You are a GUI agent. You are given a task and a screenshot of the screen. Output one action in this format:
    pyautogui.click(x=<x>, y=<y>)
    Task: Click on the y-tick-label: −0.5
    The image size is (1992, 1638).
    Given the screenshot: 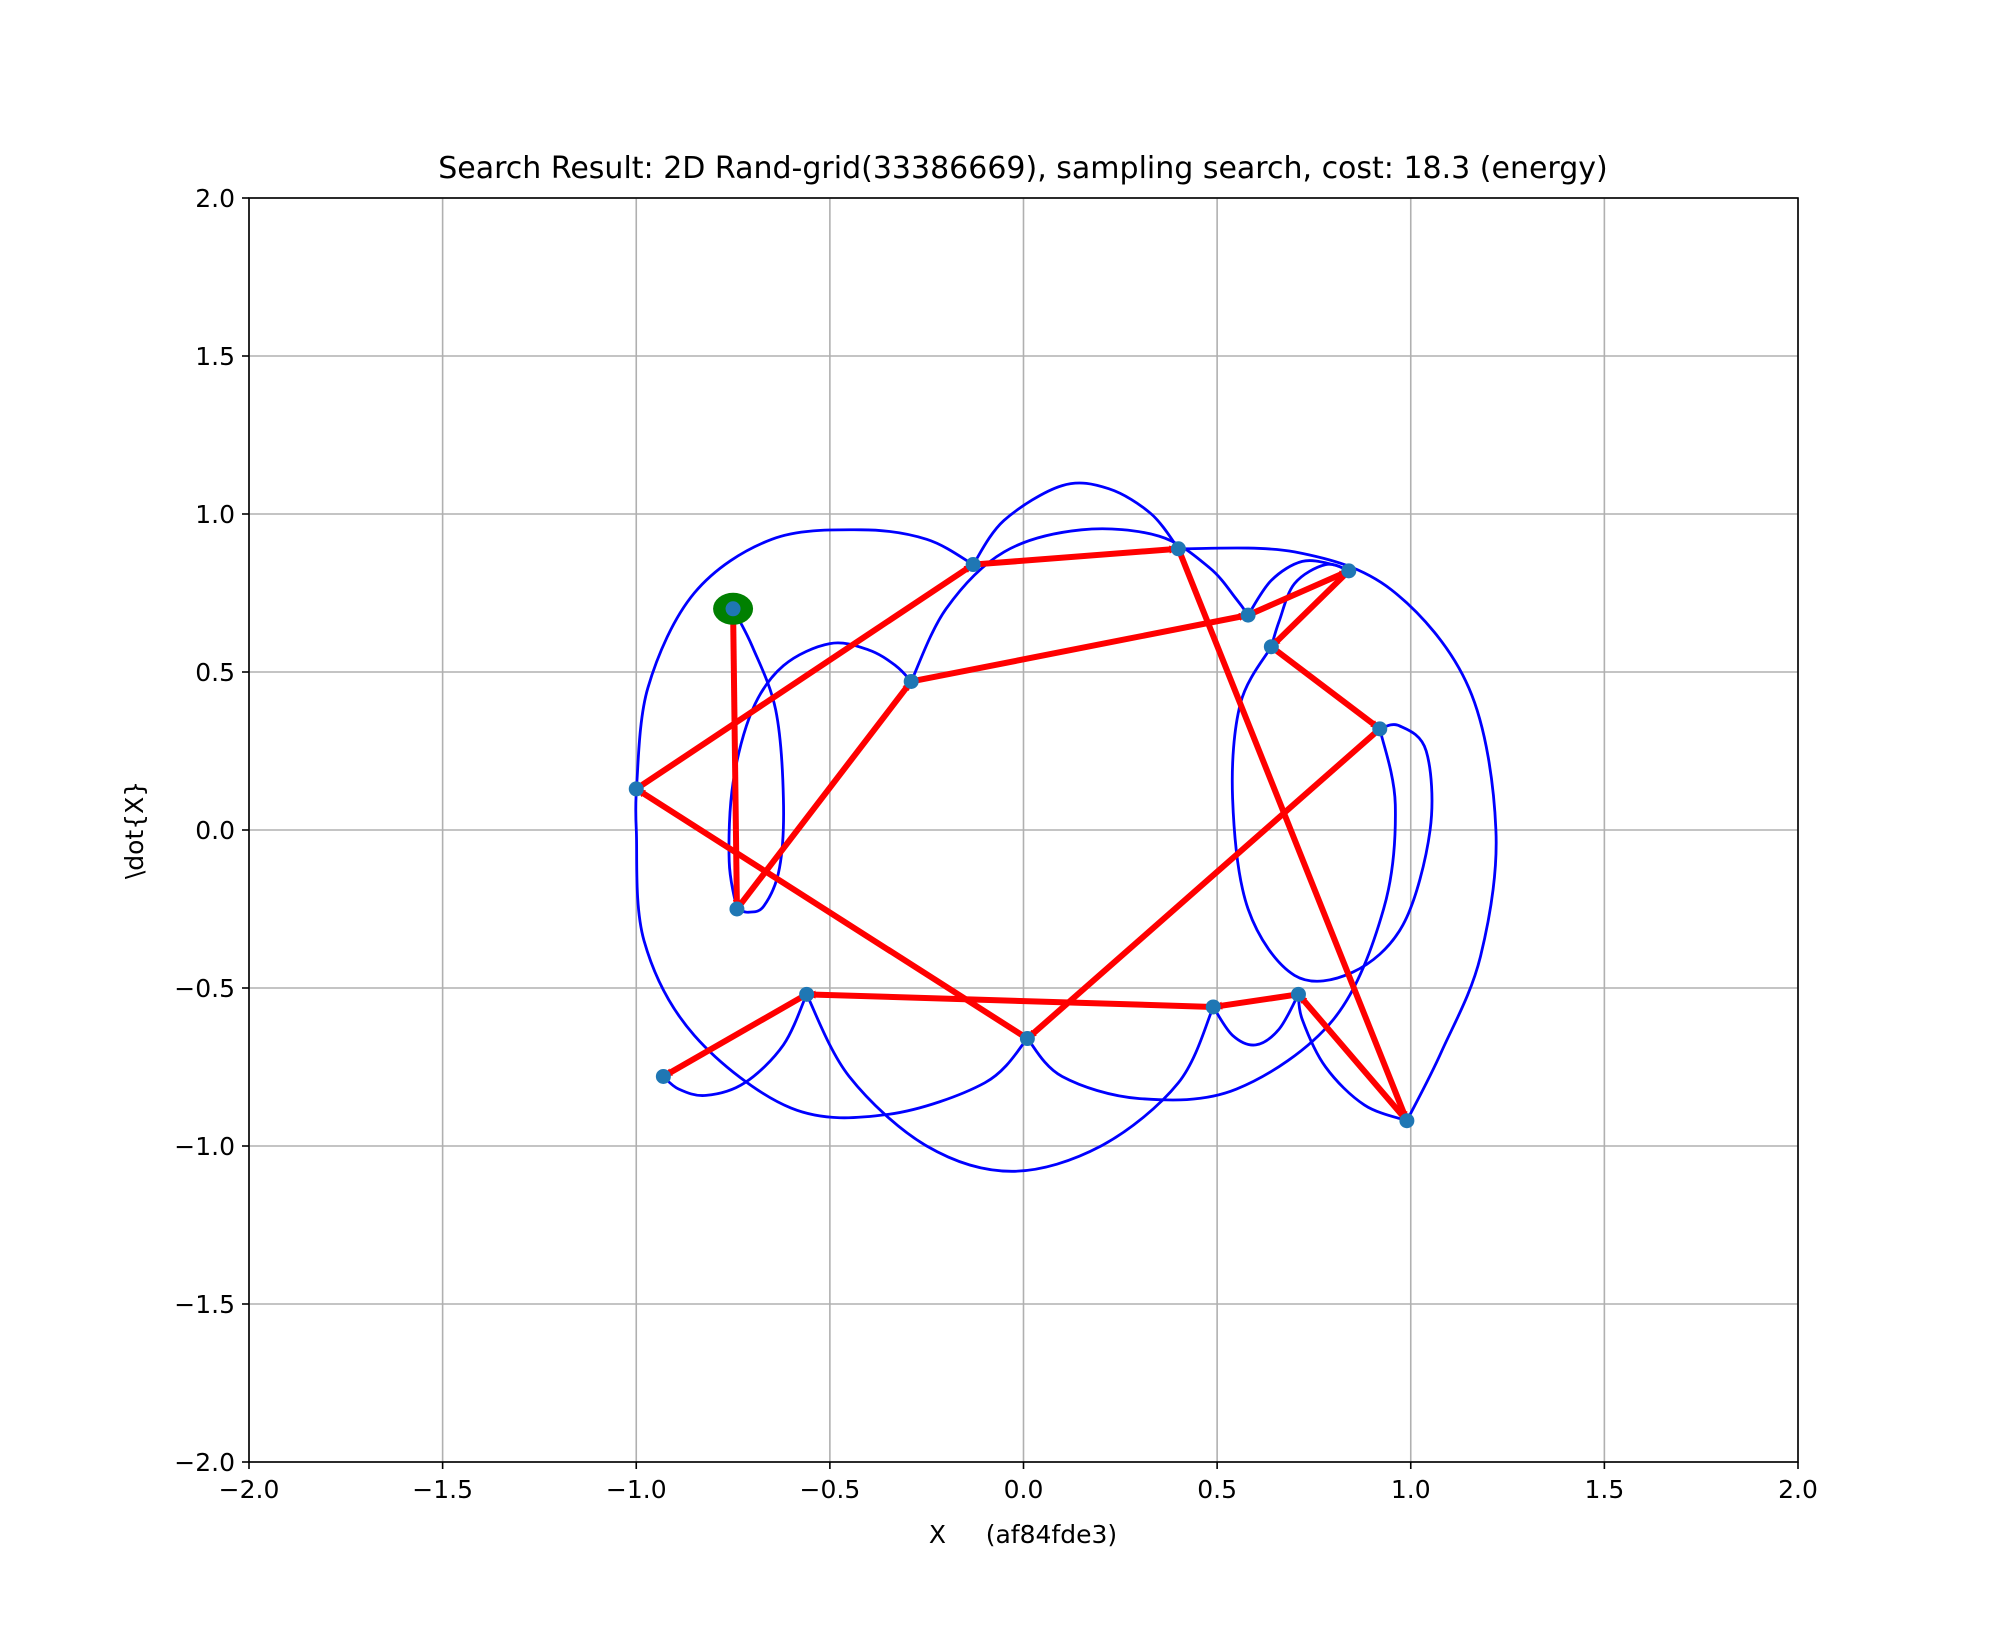 What is the action you would take?
    pyautogui.click(x=204, y=988)
    